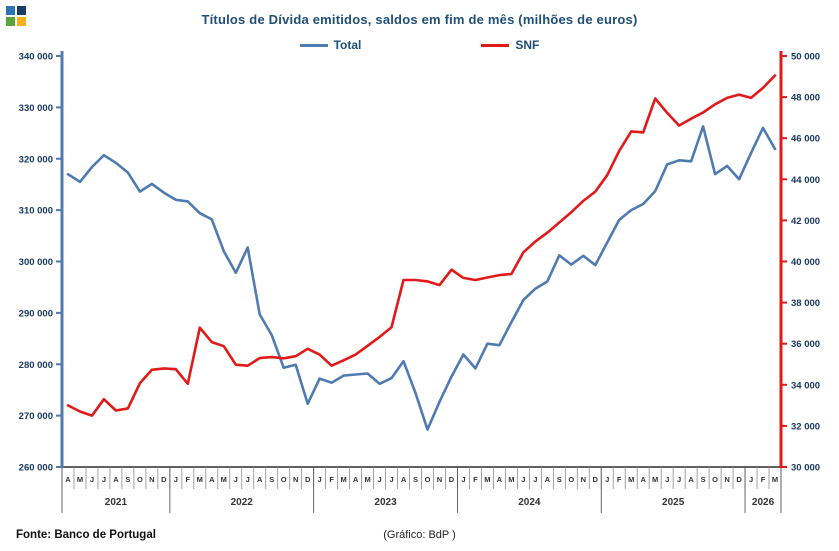 Image resolution: width=839 pixels, height=551 pixels. What do you see at coordinates (16, 16) in the screenshot?
I see `bpstat-logo` at bounding box center [16, 16].